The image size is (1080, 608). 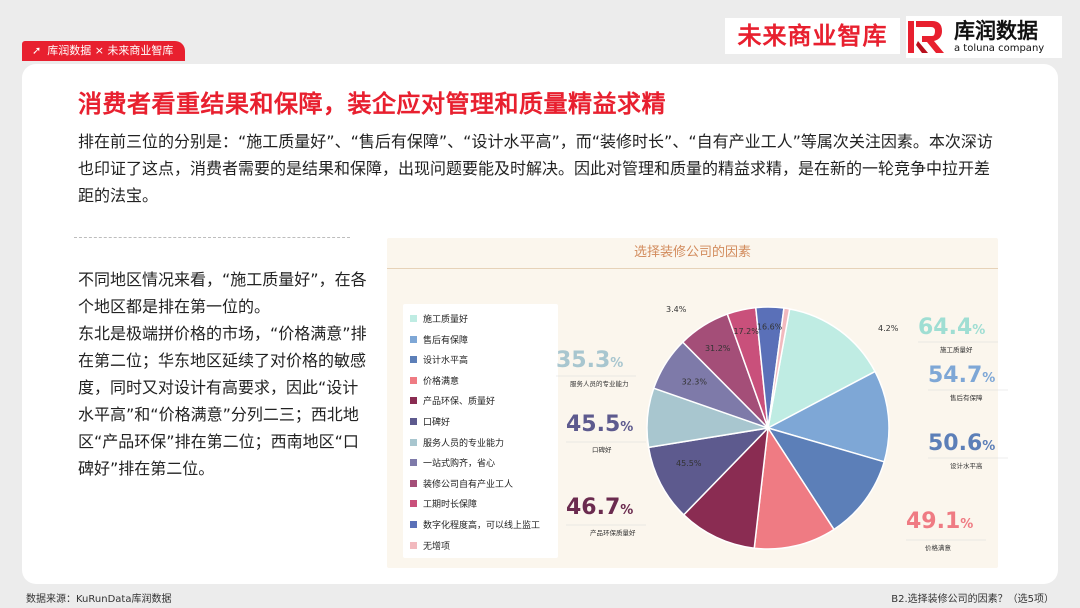 What do you see at coordinates (482, 526) in the screenshot?
I see `legend-label: 数字化程度高，可以线上监工` at bounding box center [482, 526].